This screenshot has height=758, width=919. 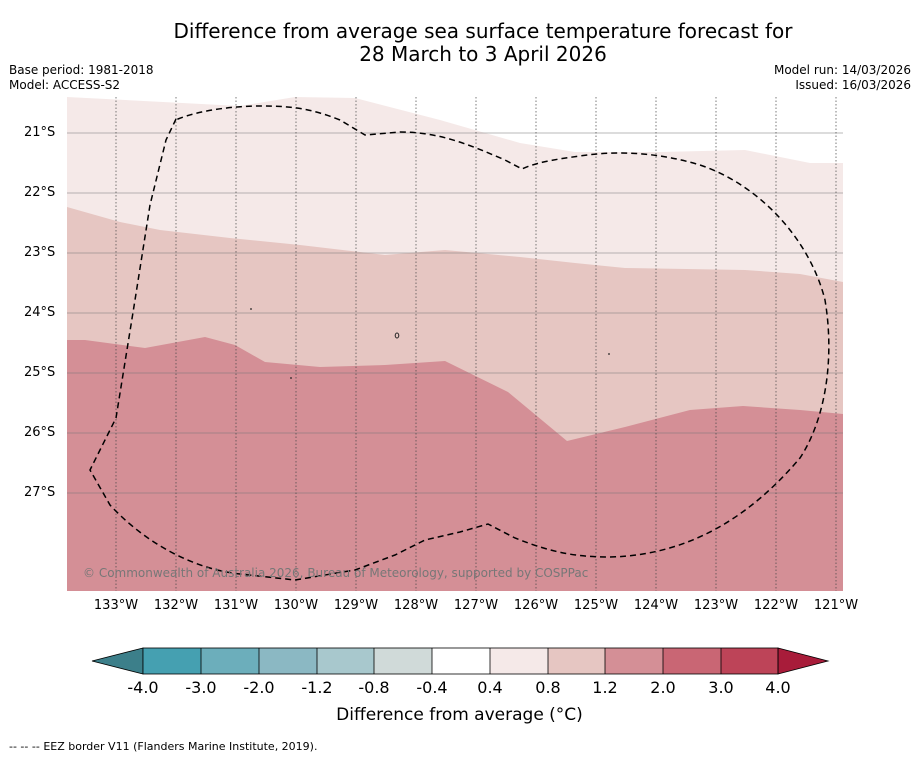 What do you see at coordinates (259, 687) in the screenshot?
I see `colorbar-tick: -2.0` at bounding box center [259, 687].